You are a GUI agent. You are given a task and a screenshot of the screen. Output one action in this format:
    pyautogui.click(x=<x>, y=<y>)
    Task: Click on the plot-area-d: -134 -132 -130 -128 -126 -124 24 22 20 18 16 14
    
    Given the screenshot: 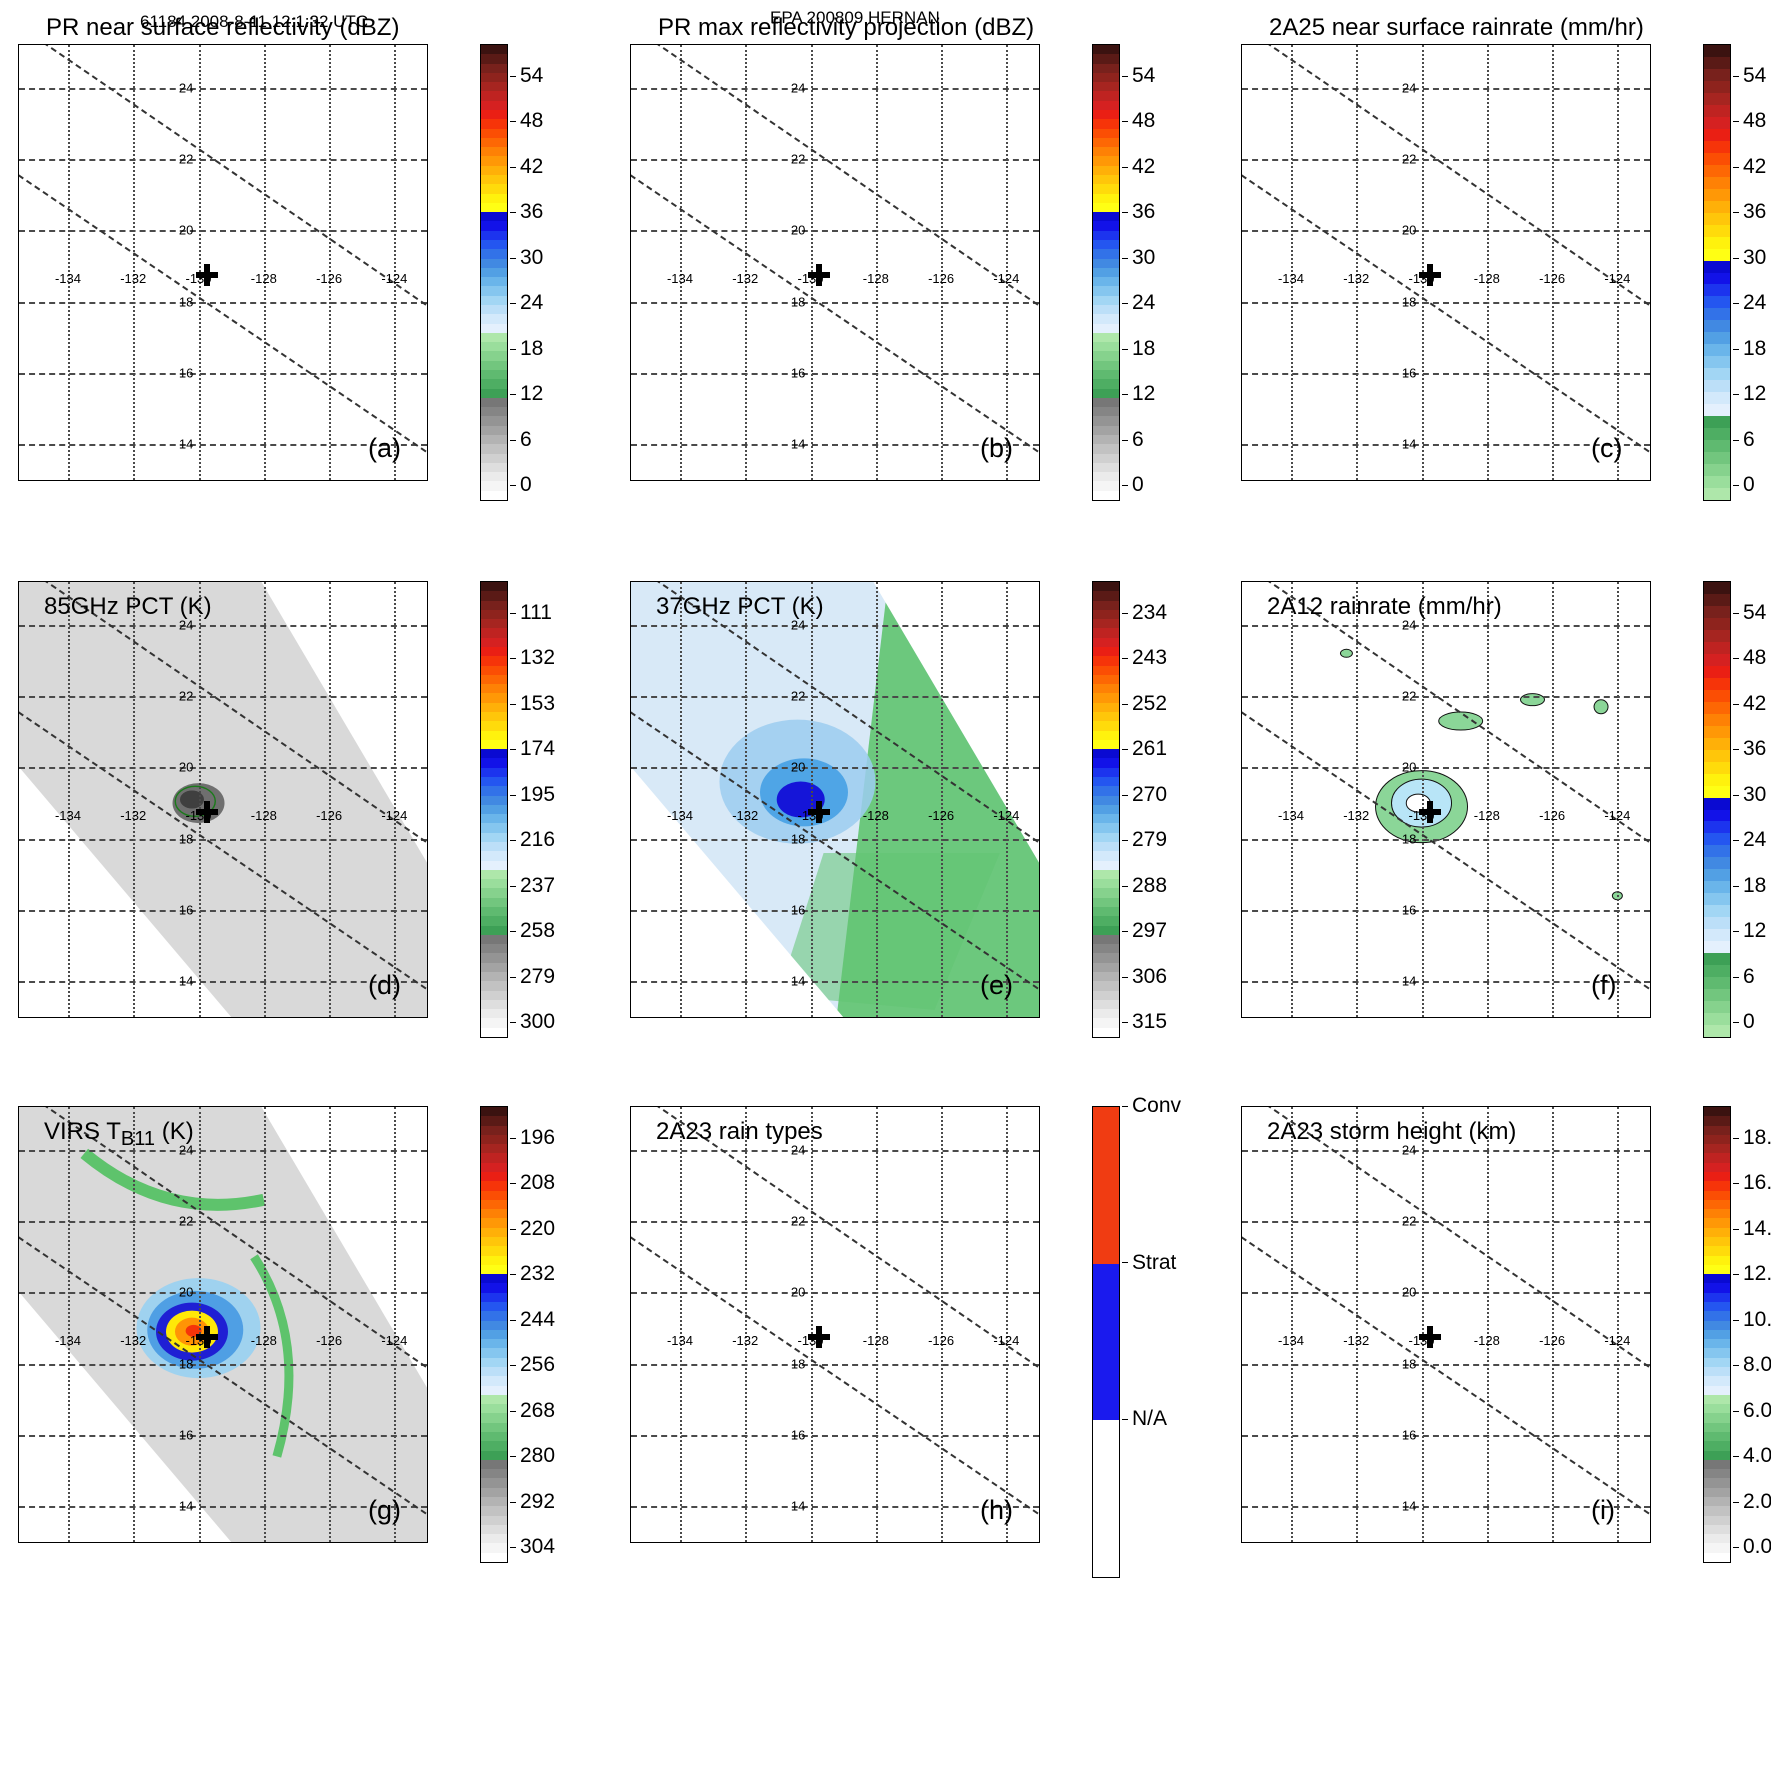 What is the action you would take?
    pyautogui.click(x=223, y=799)
    